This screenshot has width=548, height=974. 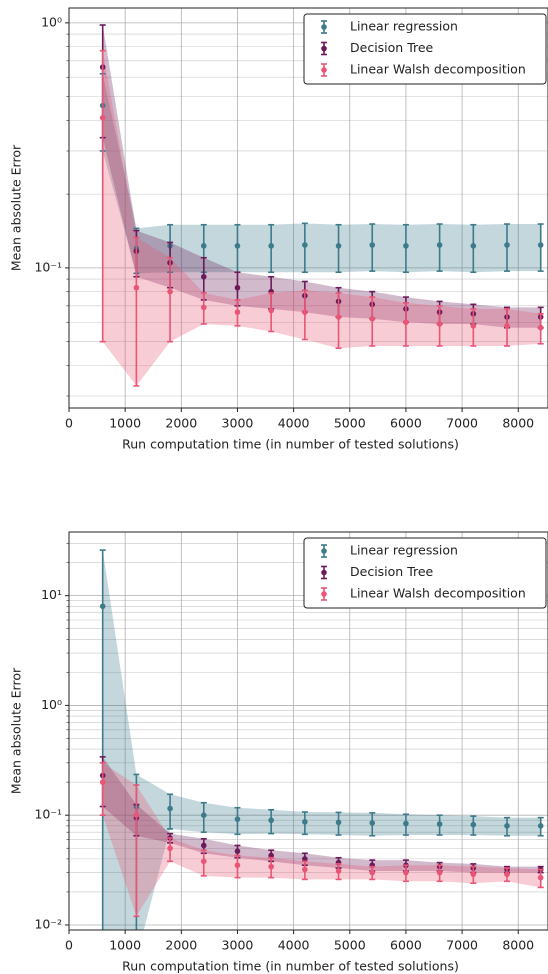 What do you see at coordinates (181, 423) in the screenshot?
I see `x-tick-label: 2000` at bounding box center [181, 423].